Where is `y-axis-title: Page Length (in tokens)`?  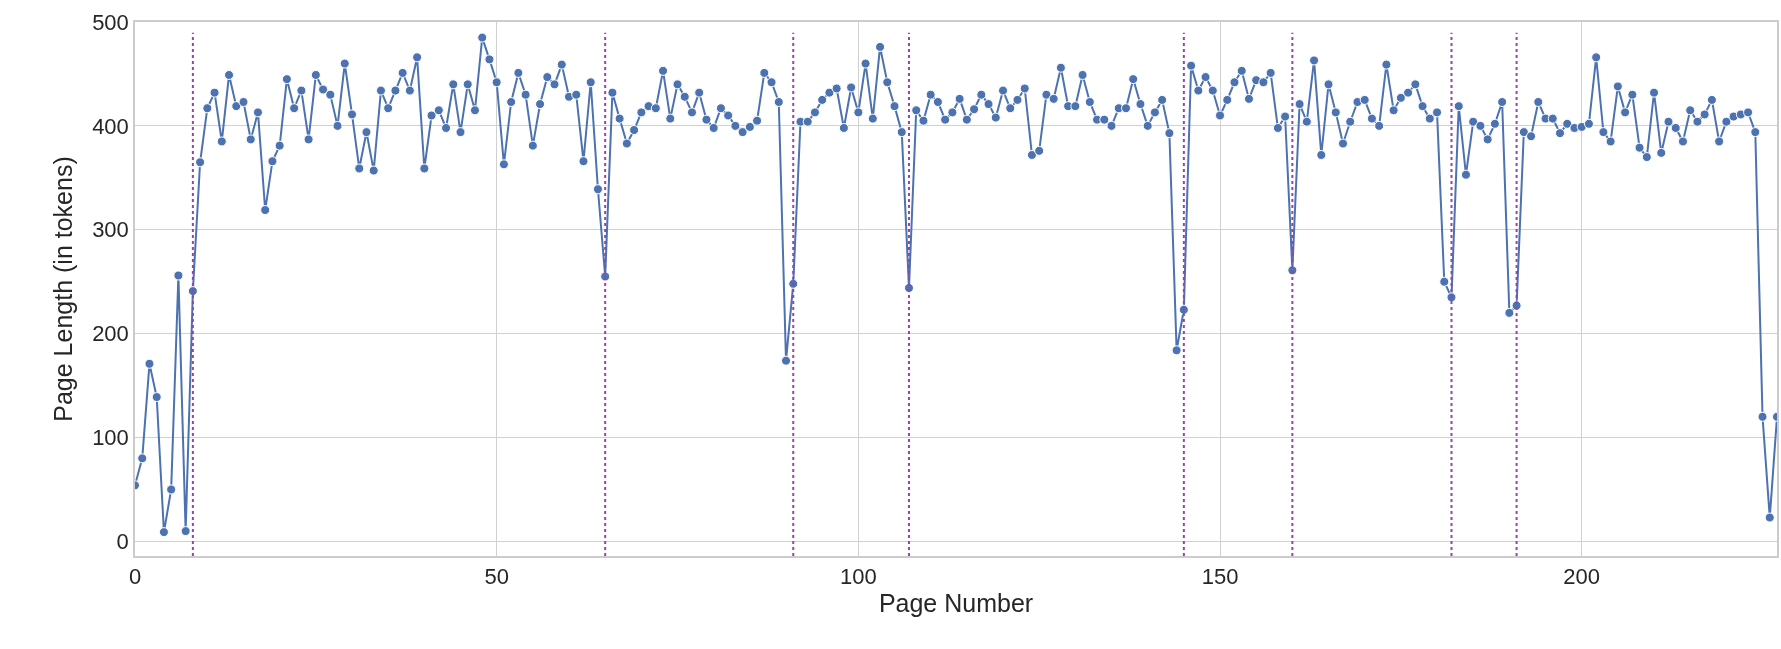
y-axis-title: Page Length (in tokens) is located at coordinates (63, 289).